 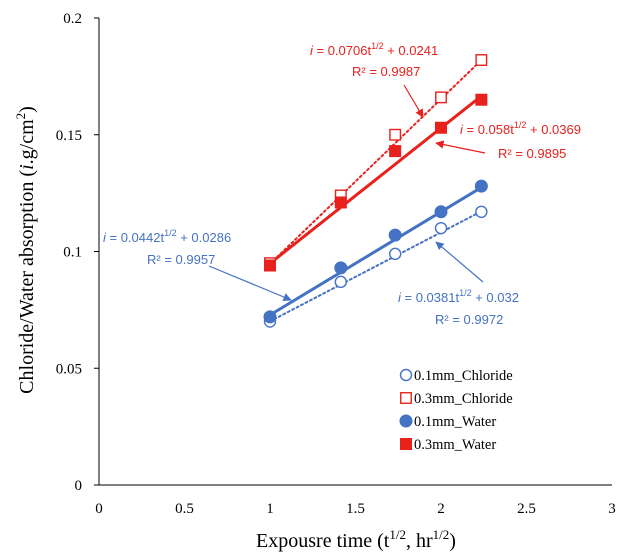 I want to click on annotation-arrow-0.3mm-water, so click(x=460, y=147).